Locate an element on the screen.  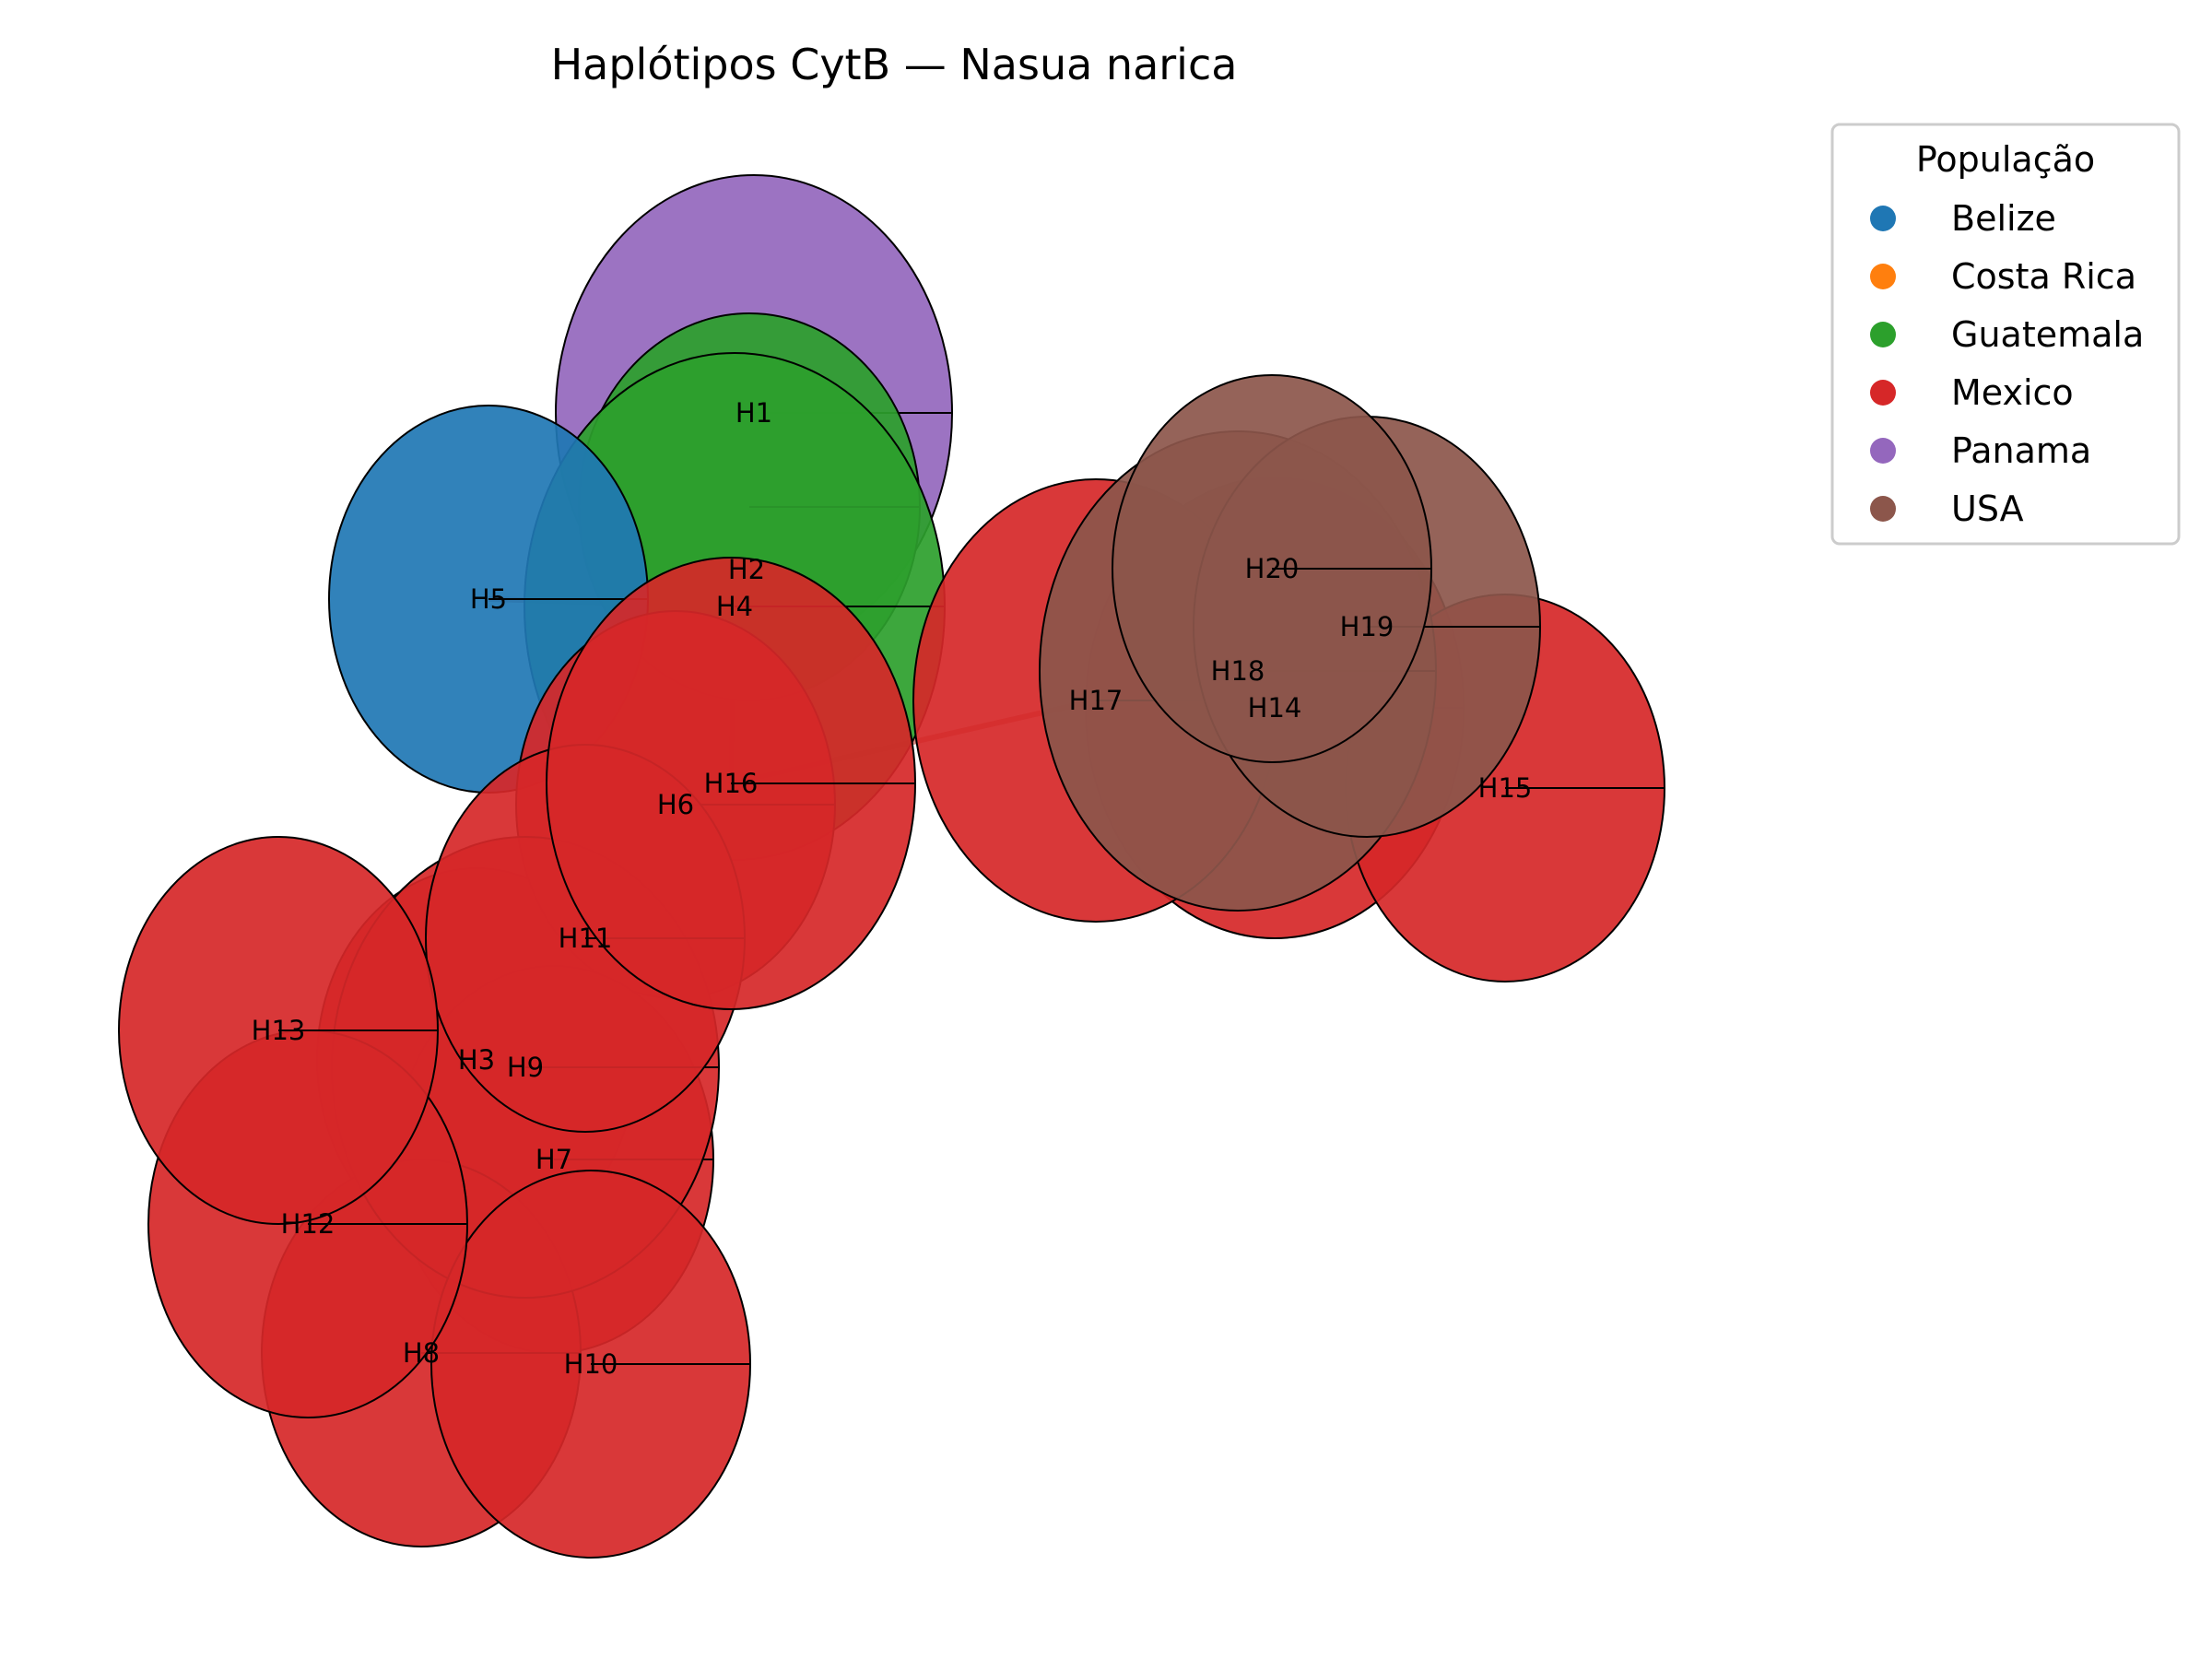
legend-label-panama: Panama is located at coordinates (2021, 450).